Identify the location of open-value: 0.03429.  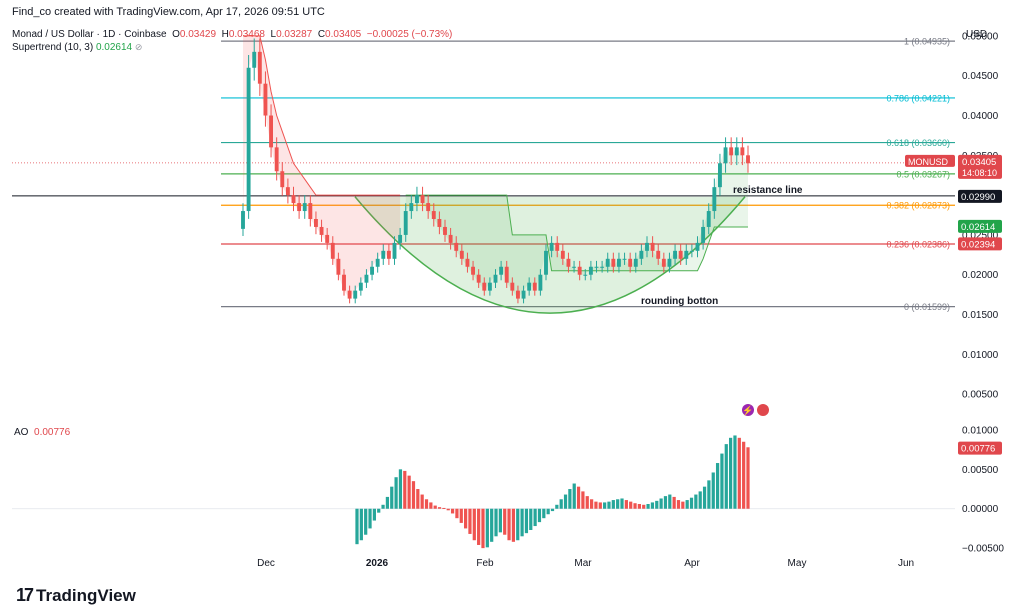
(198, 34).